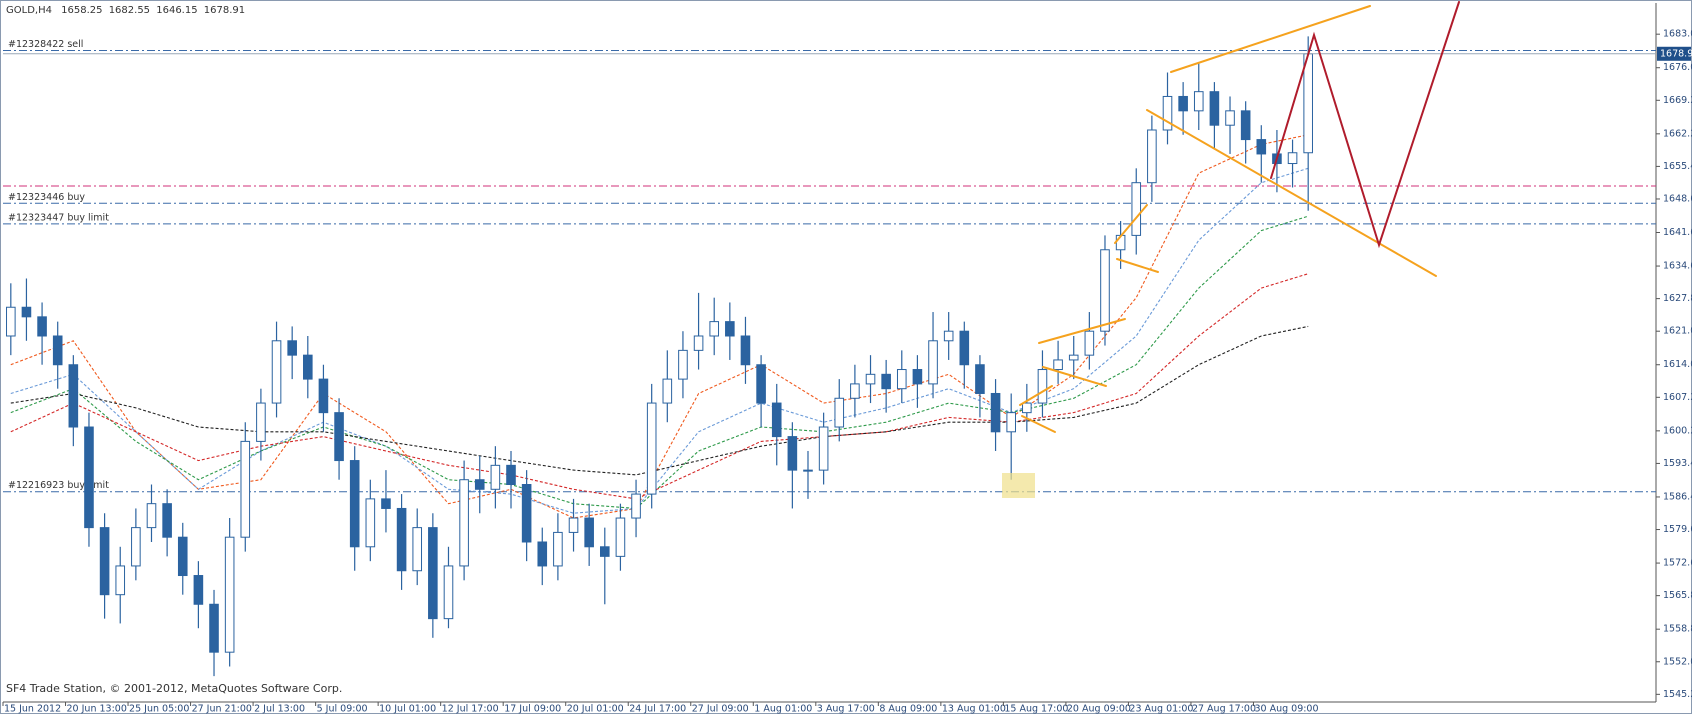 The height and width of the screenshot is (714, 1692). I want to click on symbol: GOLD,H4, so click(29, 10).